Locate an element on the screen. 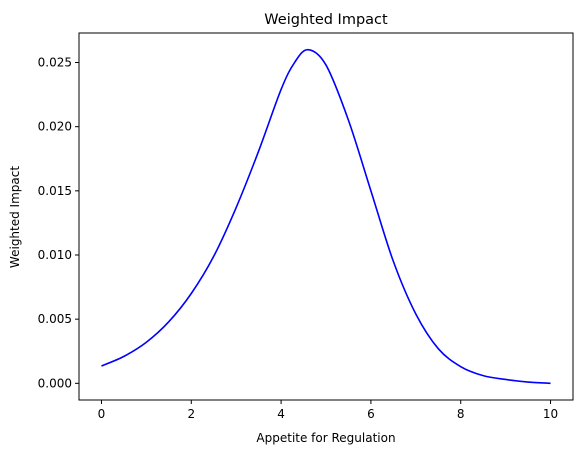 The height and width of the screenshot is (455, 584). y-tick-label: 0.010 is located at coordinates (55, 255).